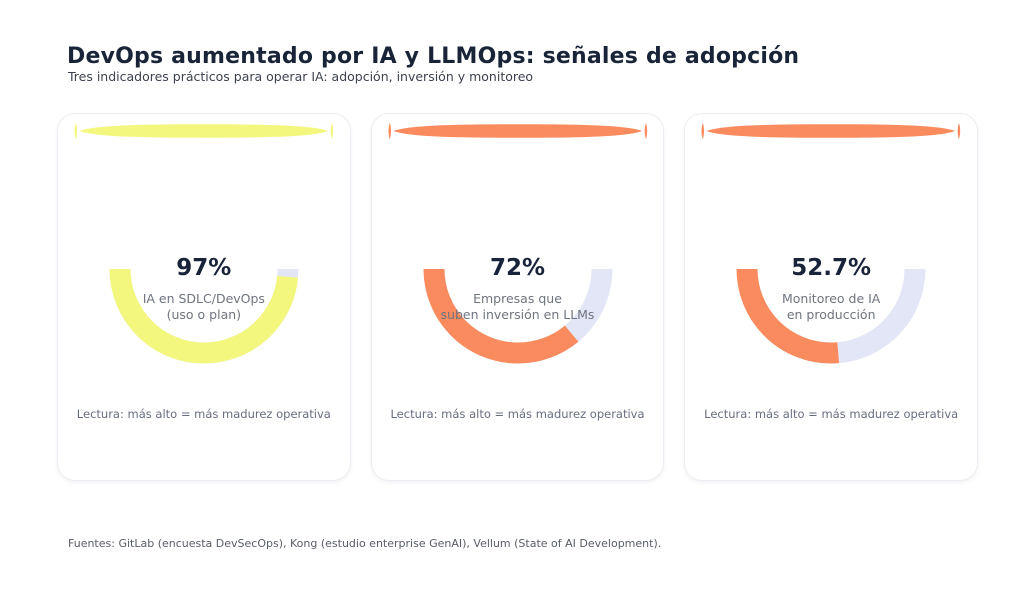 This screenshot has height=591, width=1024. Describe the element at coordinates (831, 307) in the screenshot. I see `gauge-label: Monitoreo de IA en producción` at that location.